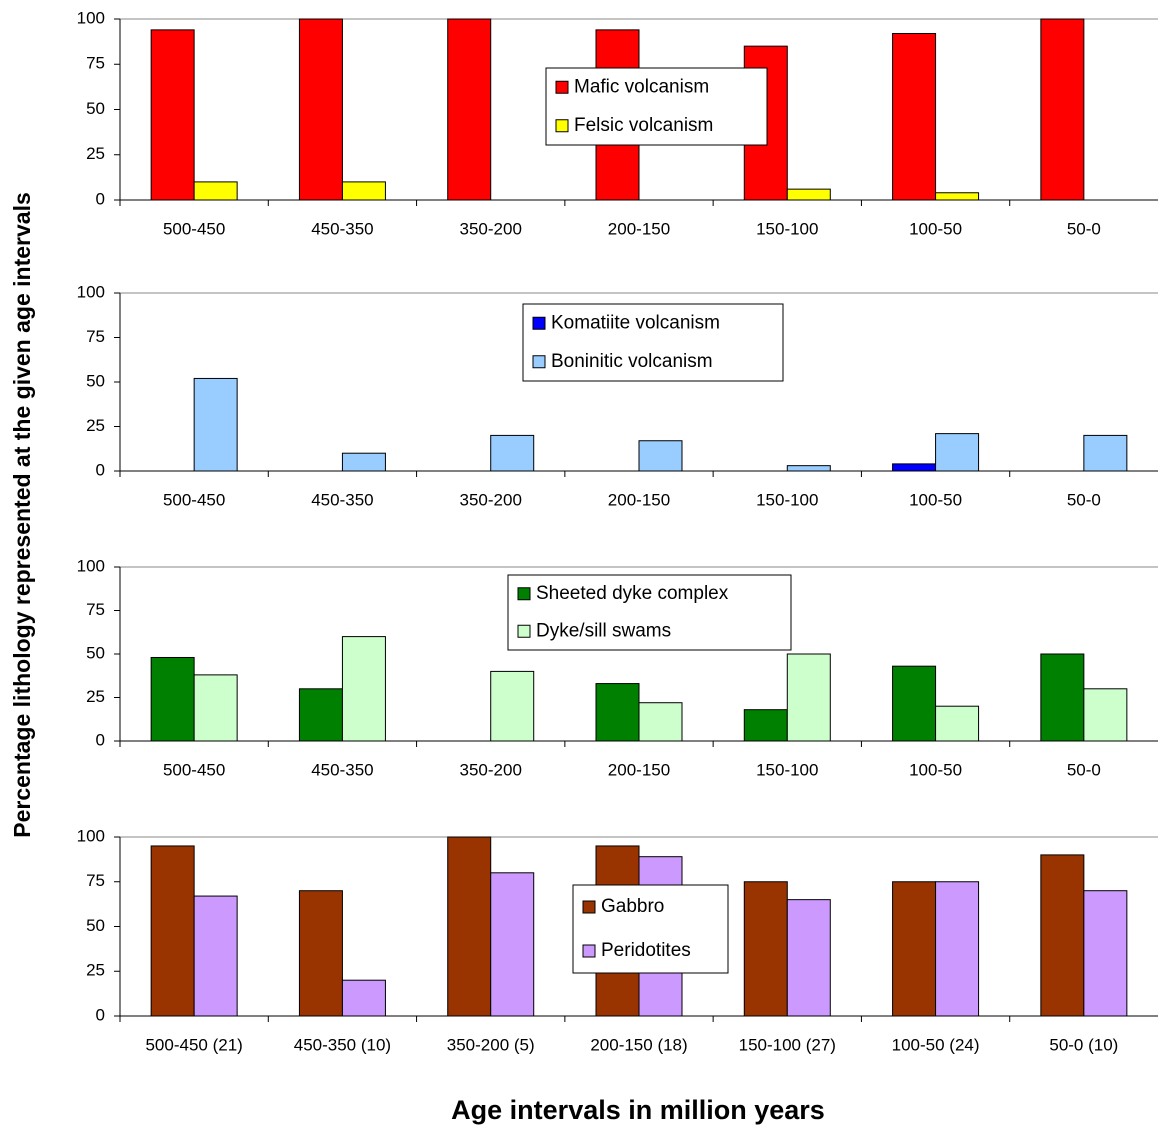  I want to click on legend-label: Komatiite volcanism, so click(635, 322).